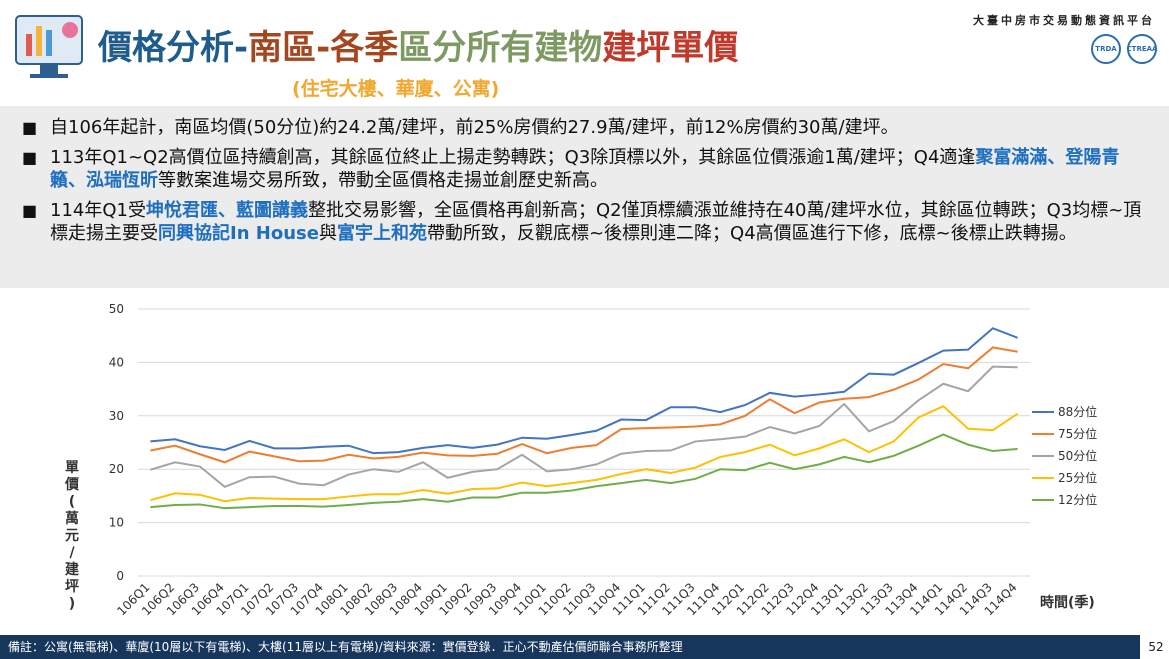  Describe the element at coordinates (1077, 455) in the screenshot. I see `legend-label: 50分位` at that location.